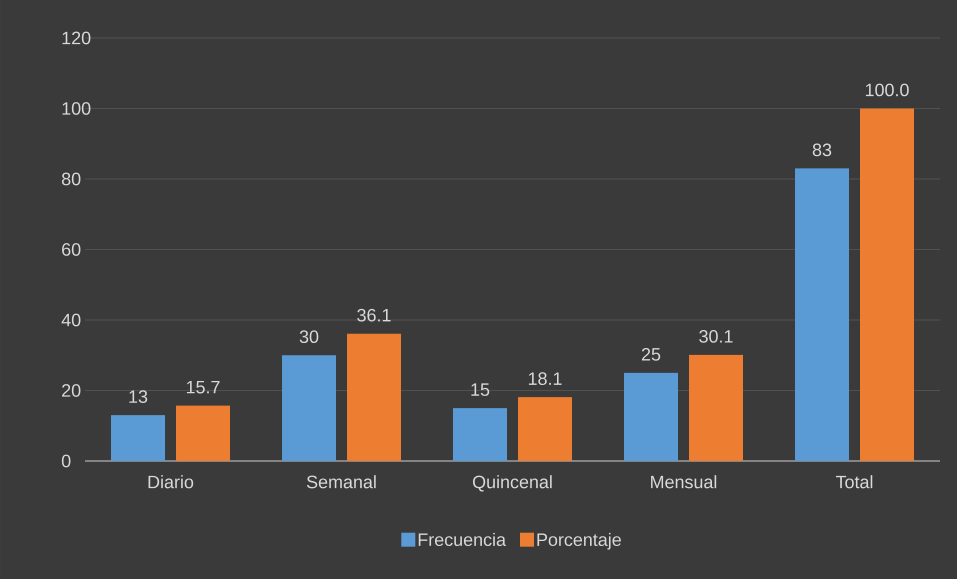 Image resolution: width=957 pixels, height=579 pixels. What do you see at coordinates (716, 336) in the screenshot?
I see `data-label: 30.1` at bounding box center [716, 336].